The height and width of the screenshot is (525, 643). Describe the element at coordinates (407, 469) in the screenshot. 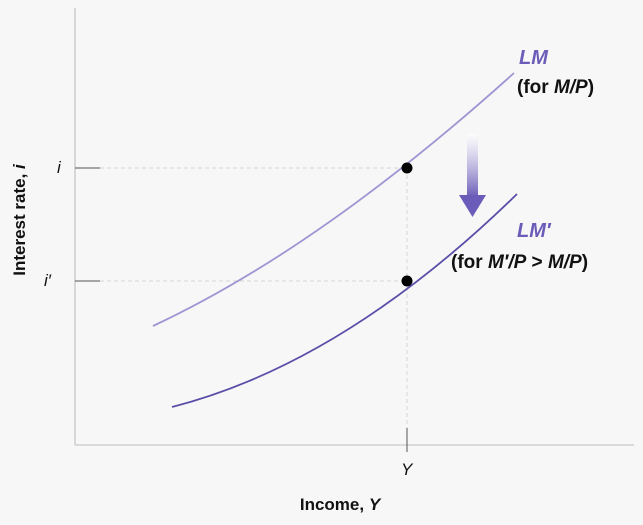

I see `x-tick-label-Y: Y` at that location.